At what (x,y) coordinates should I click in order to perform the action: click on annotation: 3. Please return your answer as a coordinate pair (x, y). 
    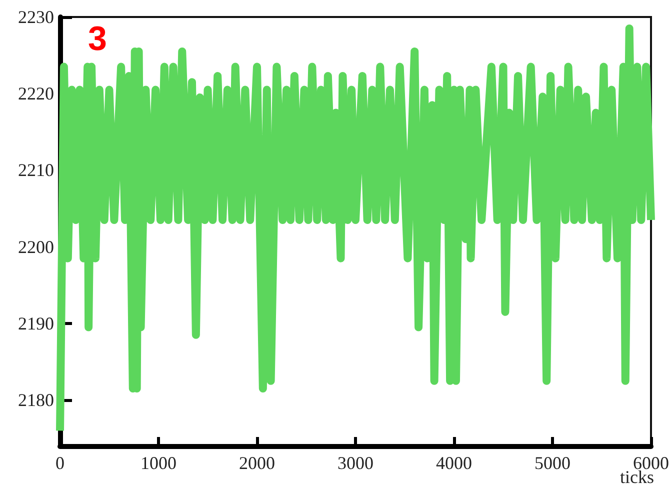
    Looking at the image, I should click on (97, 39).